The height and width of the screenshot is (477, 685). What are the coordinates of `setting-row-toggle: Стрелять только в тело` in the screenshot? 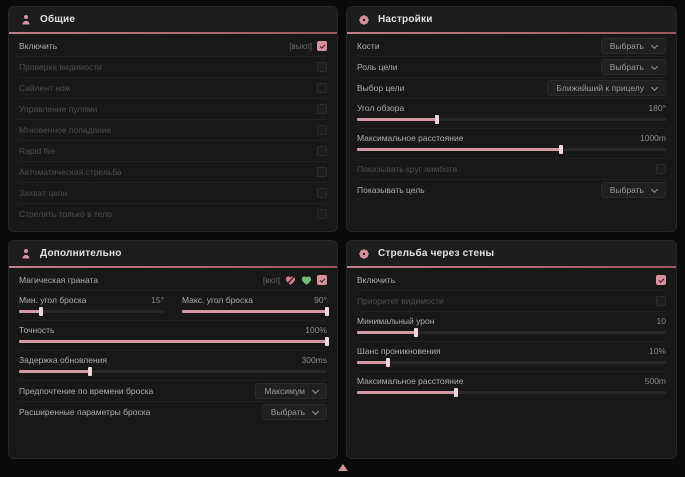 It's located at (173, 214).